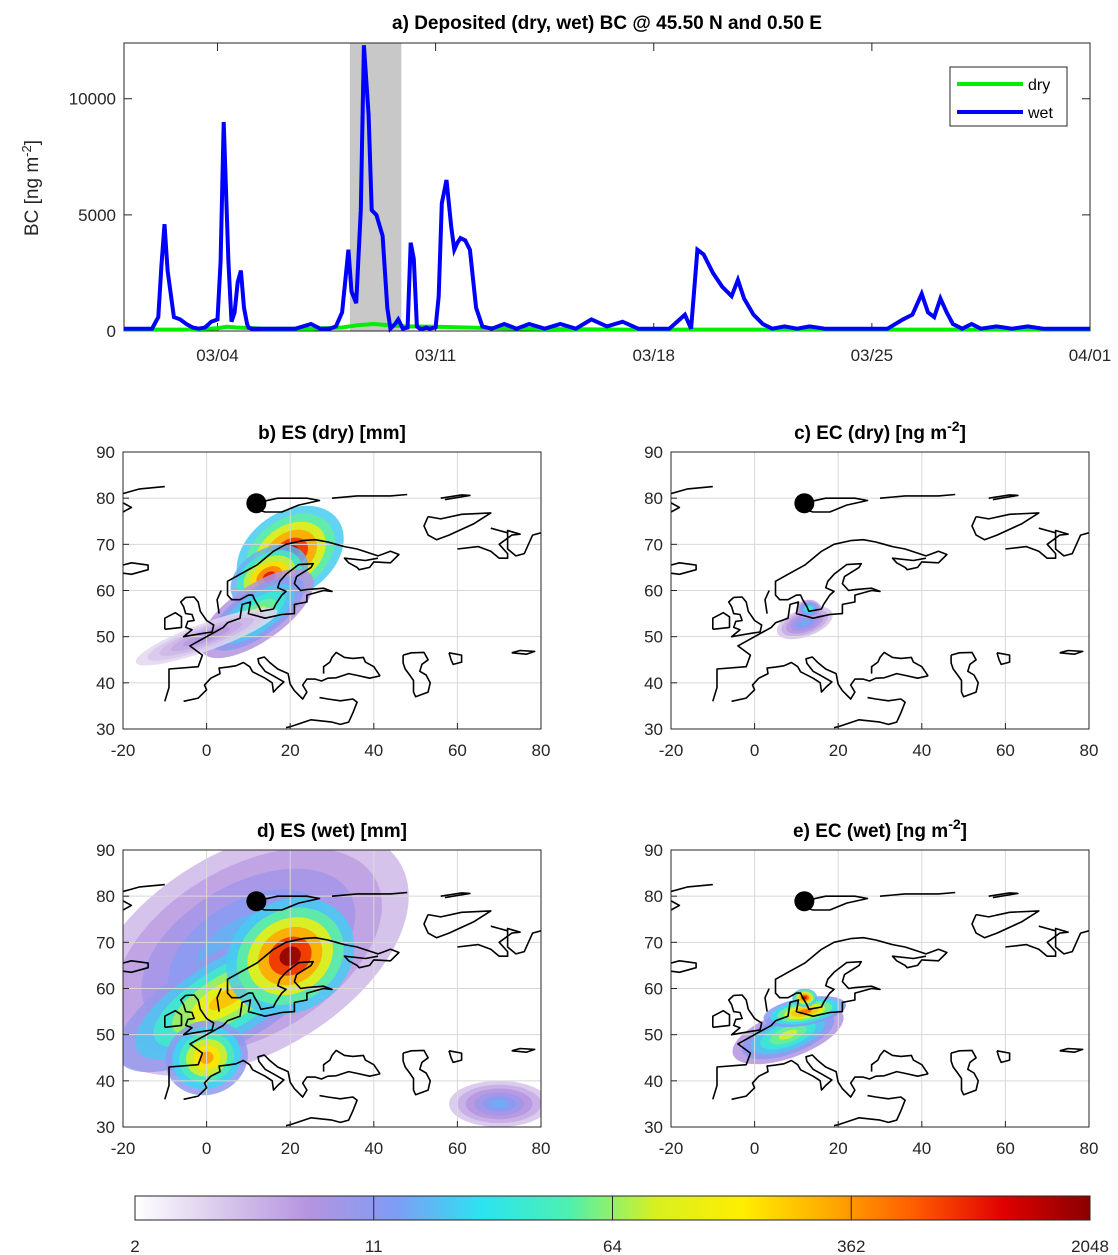 The width and height of the screenshot is (1118, 1255). Describe the element at coordinates (123, 750) in the screenshot. I see `panel-b-xtick-label: -20` at that location.